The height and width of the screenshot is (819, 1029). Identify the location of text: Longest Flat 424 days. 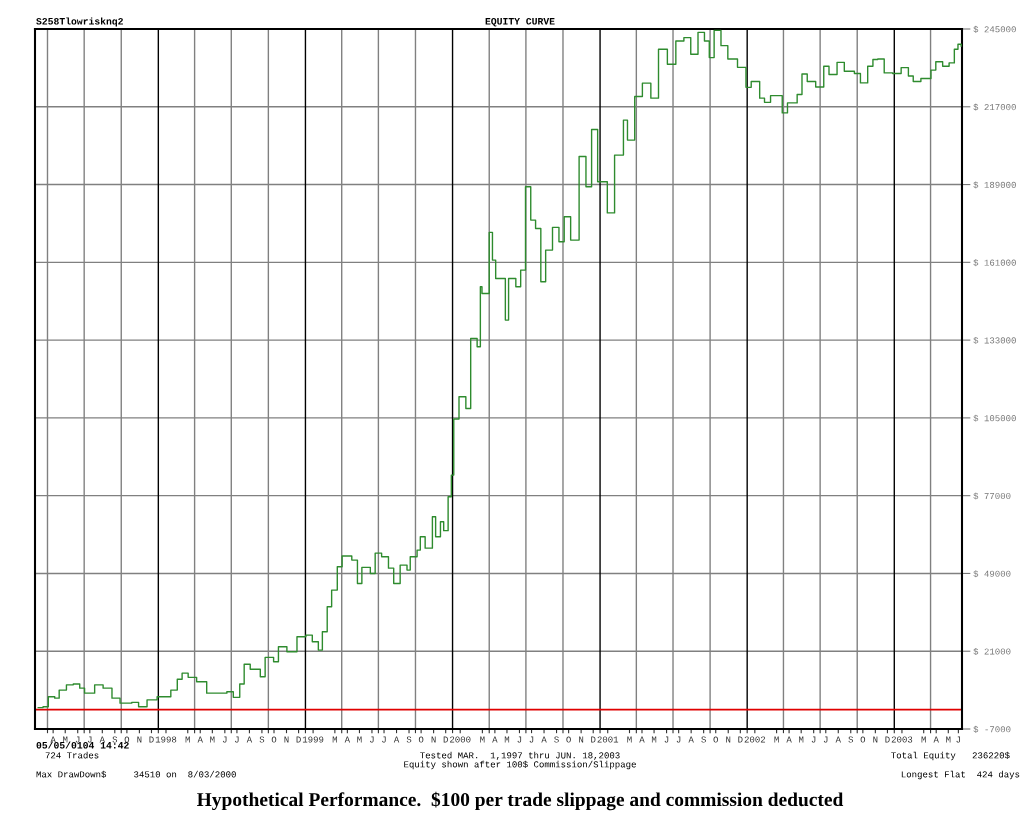
(960, 775).